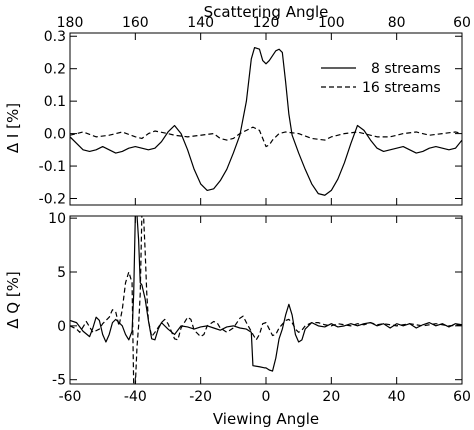  I want to click on bottom-y-tick-label: 5, so click(61, 273).